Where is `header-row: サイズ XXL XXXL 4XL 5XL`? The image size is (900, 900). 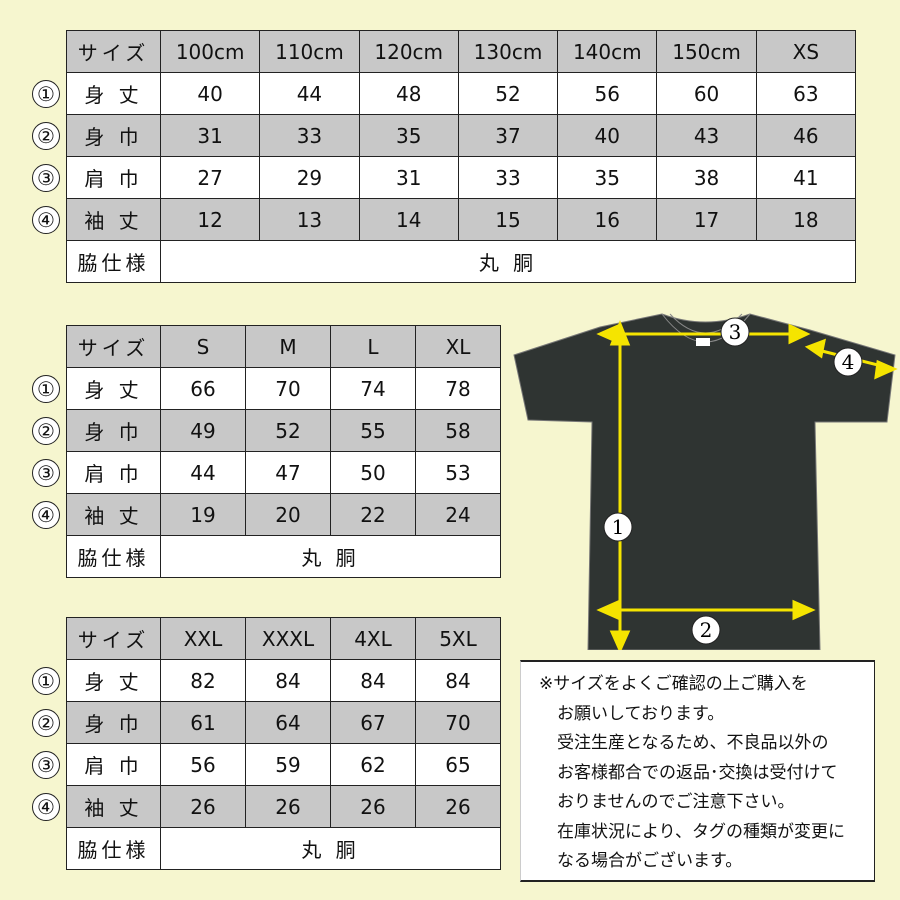
header-row: サイズ XXL XXXL 4XL 5XL is located at coordinates (263, 638).